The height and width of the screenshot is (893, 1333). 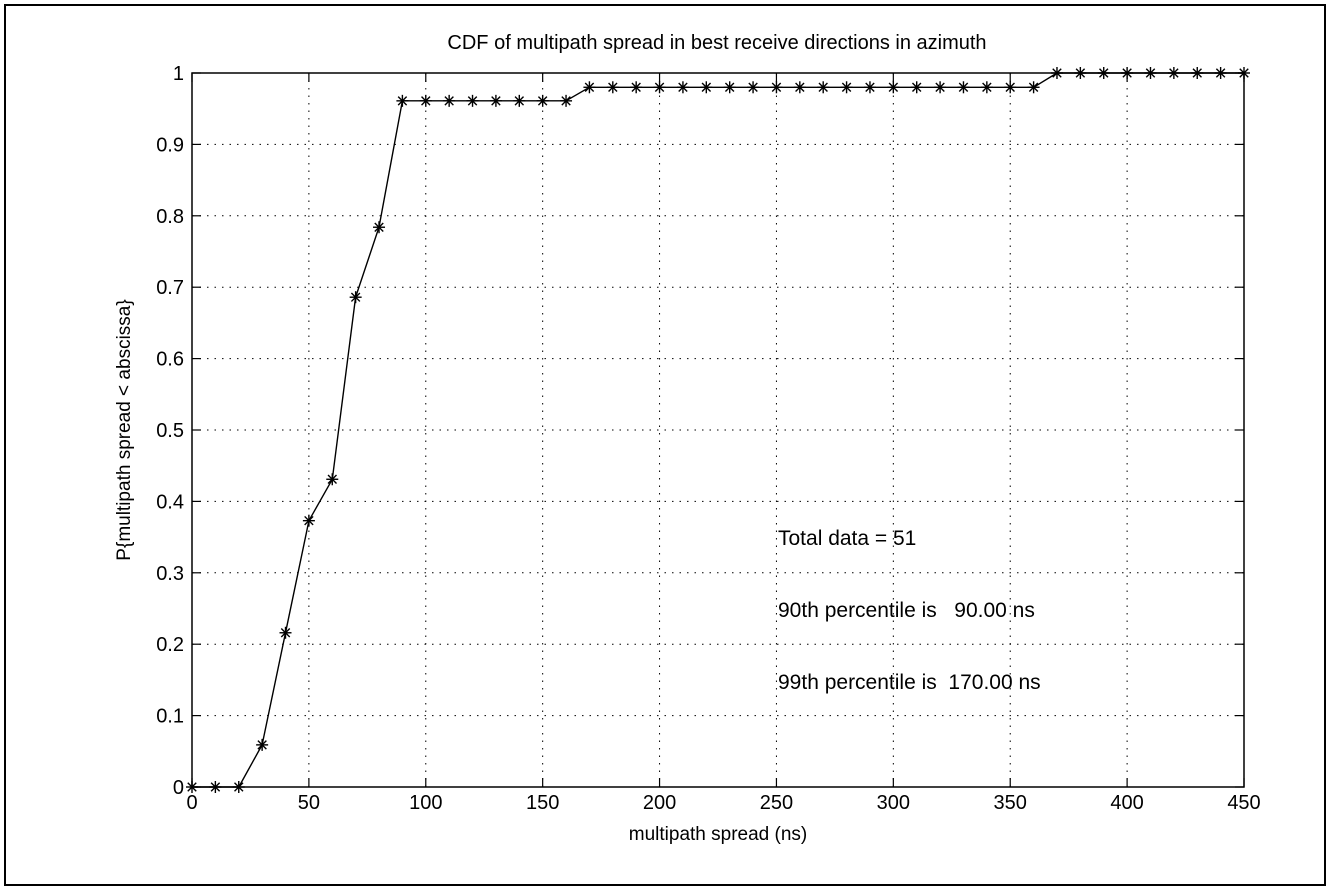 What do you see at coordinates (659, 803) in the screenshot?
I see `x-tick-label: 200` at bounding box center [659, 803].